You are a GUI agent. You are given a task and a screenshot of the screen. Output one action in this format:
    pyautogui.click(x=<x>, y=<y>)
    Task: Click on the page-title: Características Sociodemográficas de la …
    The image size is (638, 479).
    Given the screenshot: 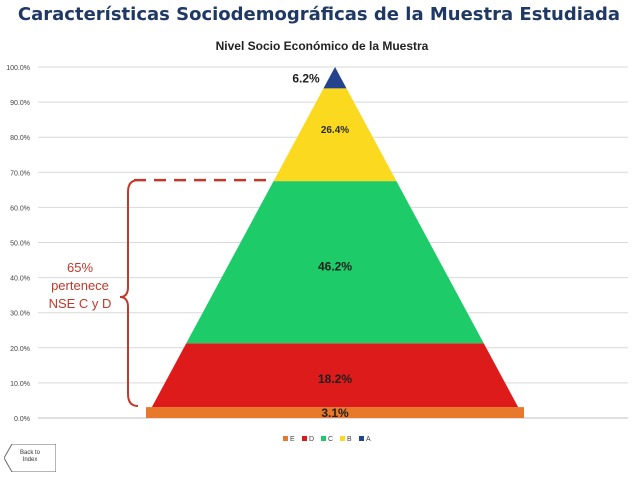 What is the action you would take?
    pyautogui.click(x=319, y=14)
    